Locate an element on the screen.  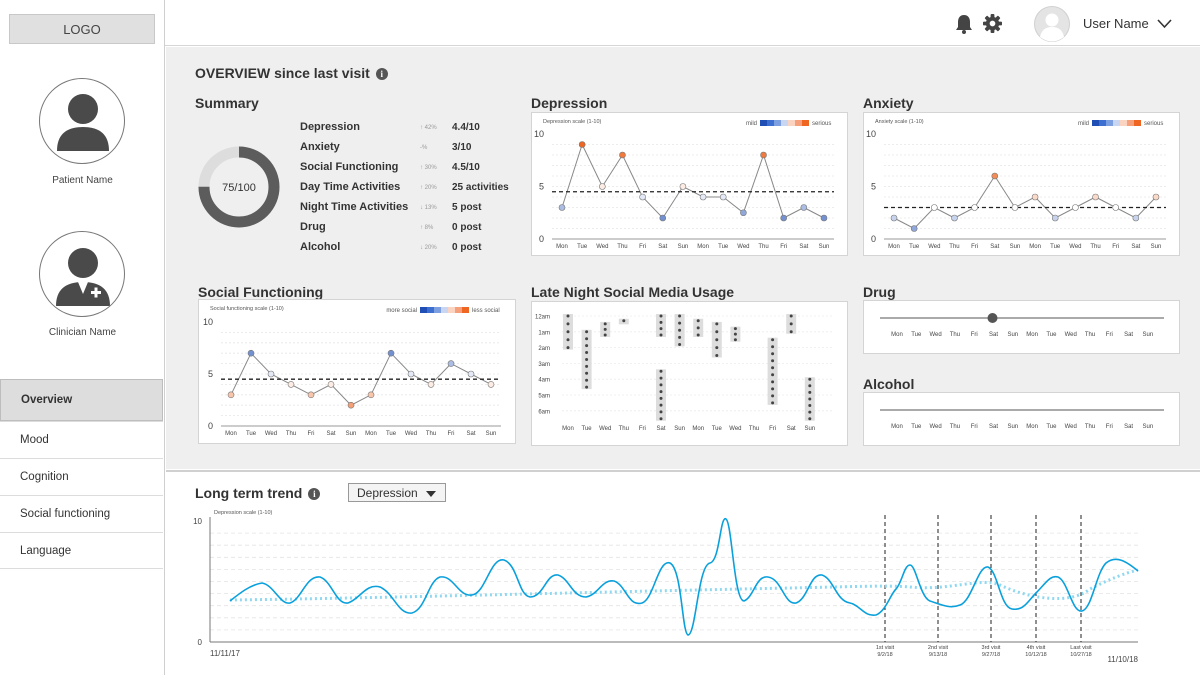
nav-overview: Overview is located at coordinates (81, 400).